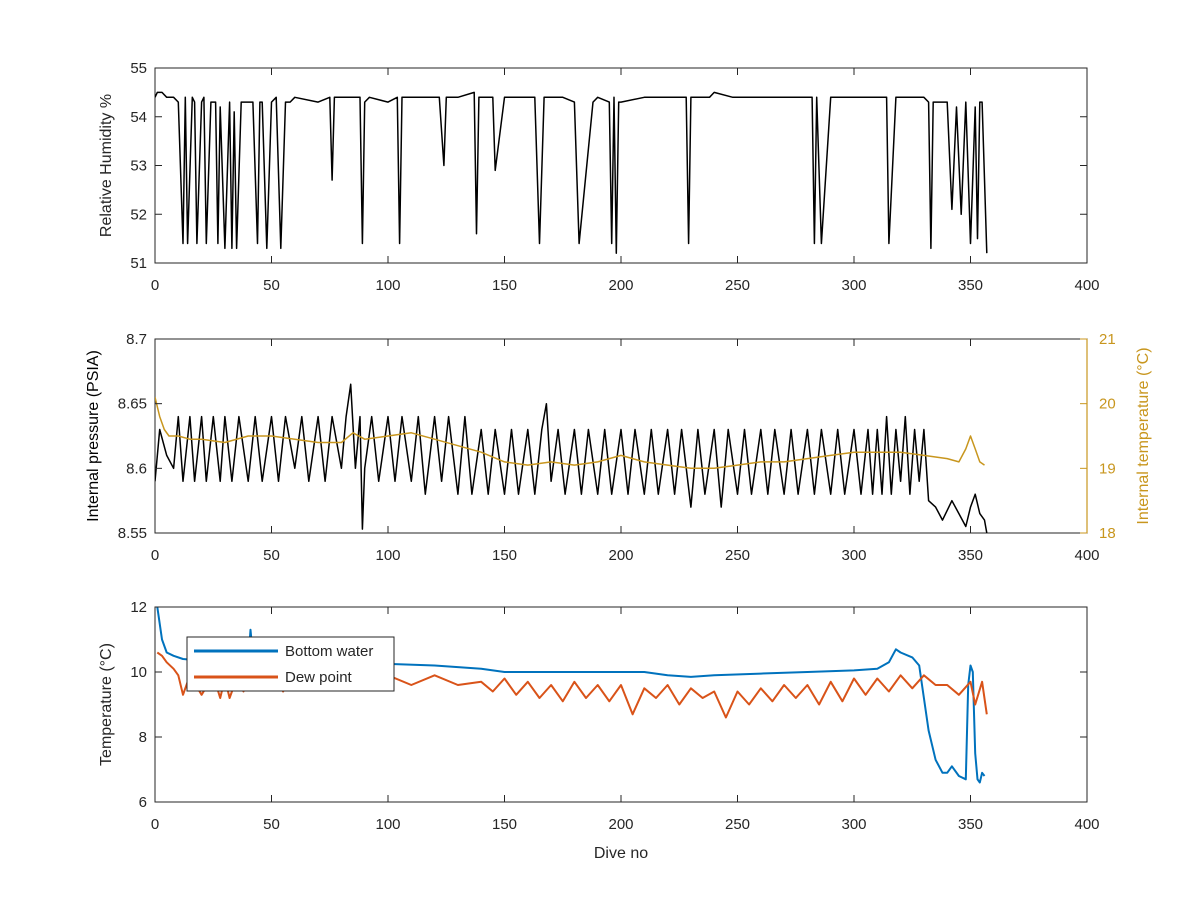 This screenshot has width=1200, height=900. I want to click on y2-tick-label: 19, so click(1107, 468).